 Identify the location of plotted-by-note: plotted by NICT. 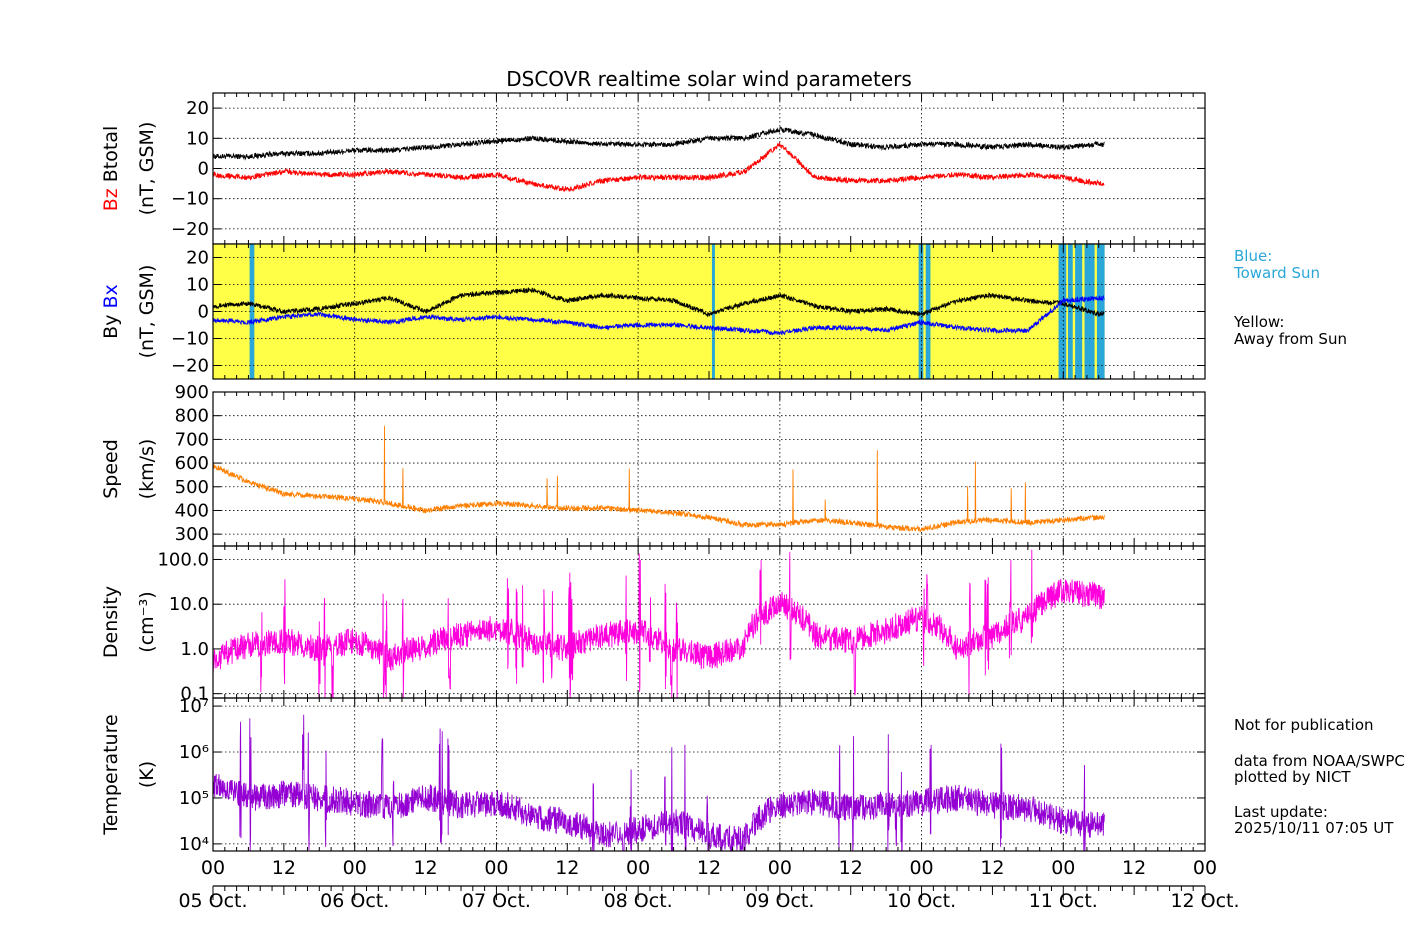
(1292, 777).